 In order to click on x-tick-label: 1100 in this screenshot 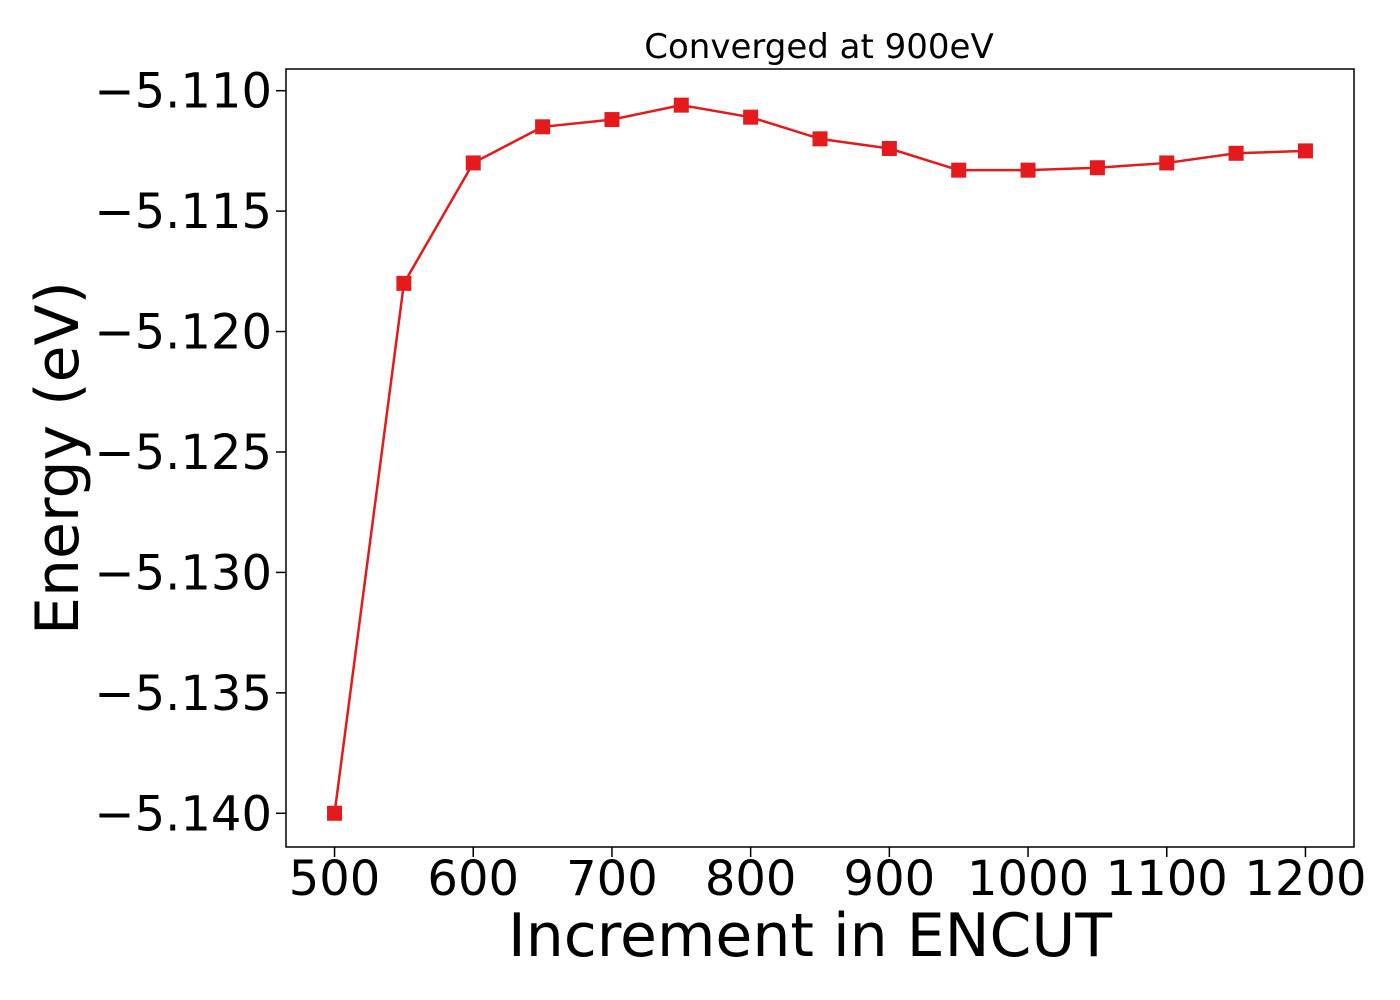, I will do `click(1167, 879)`.